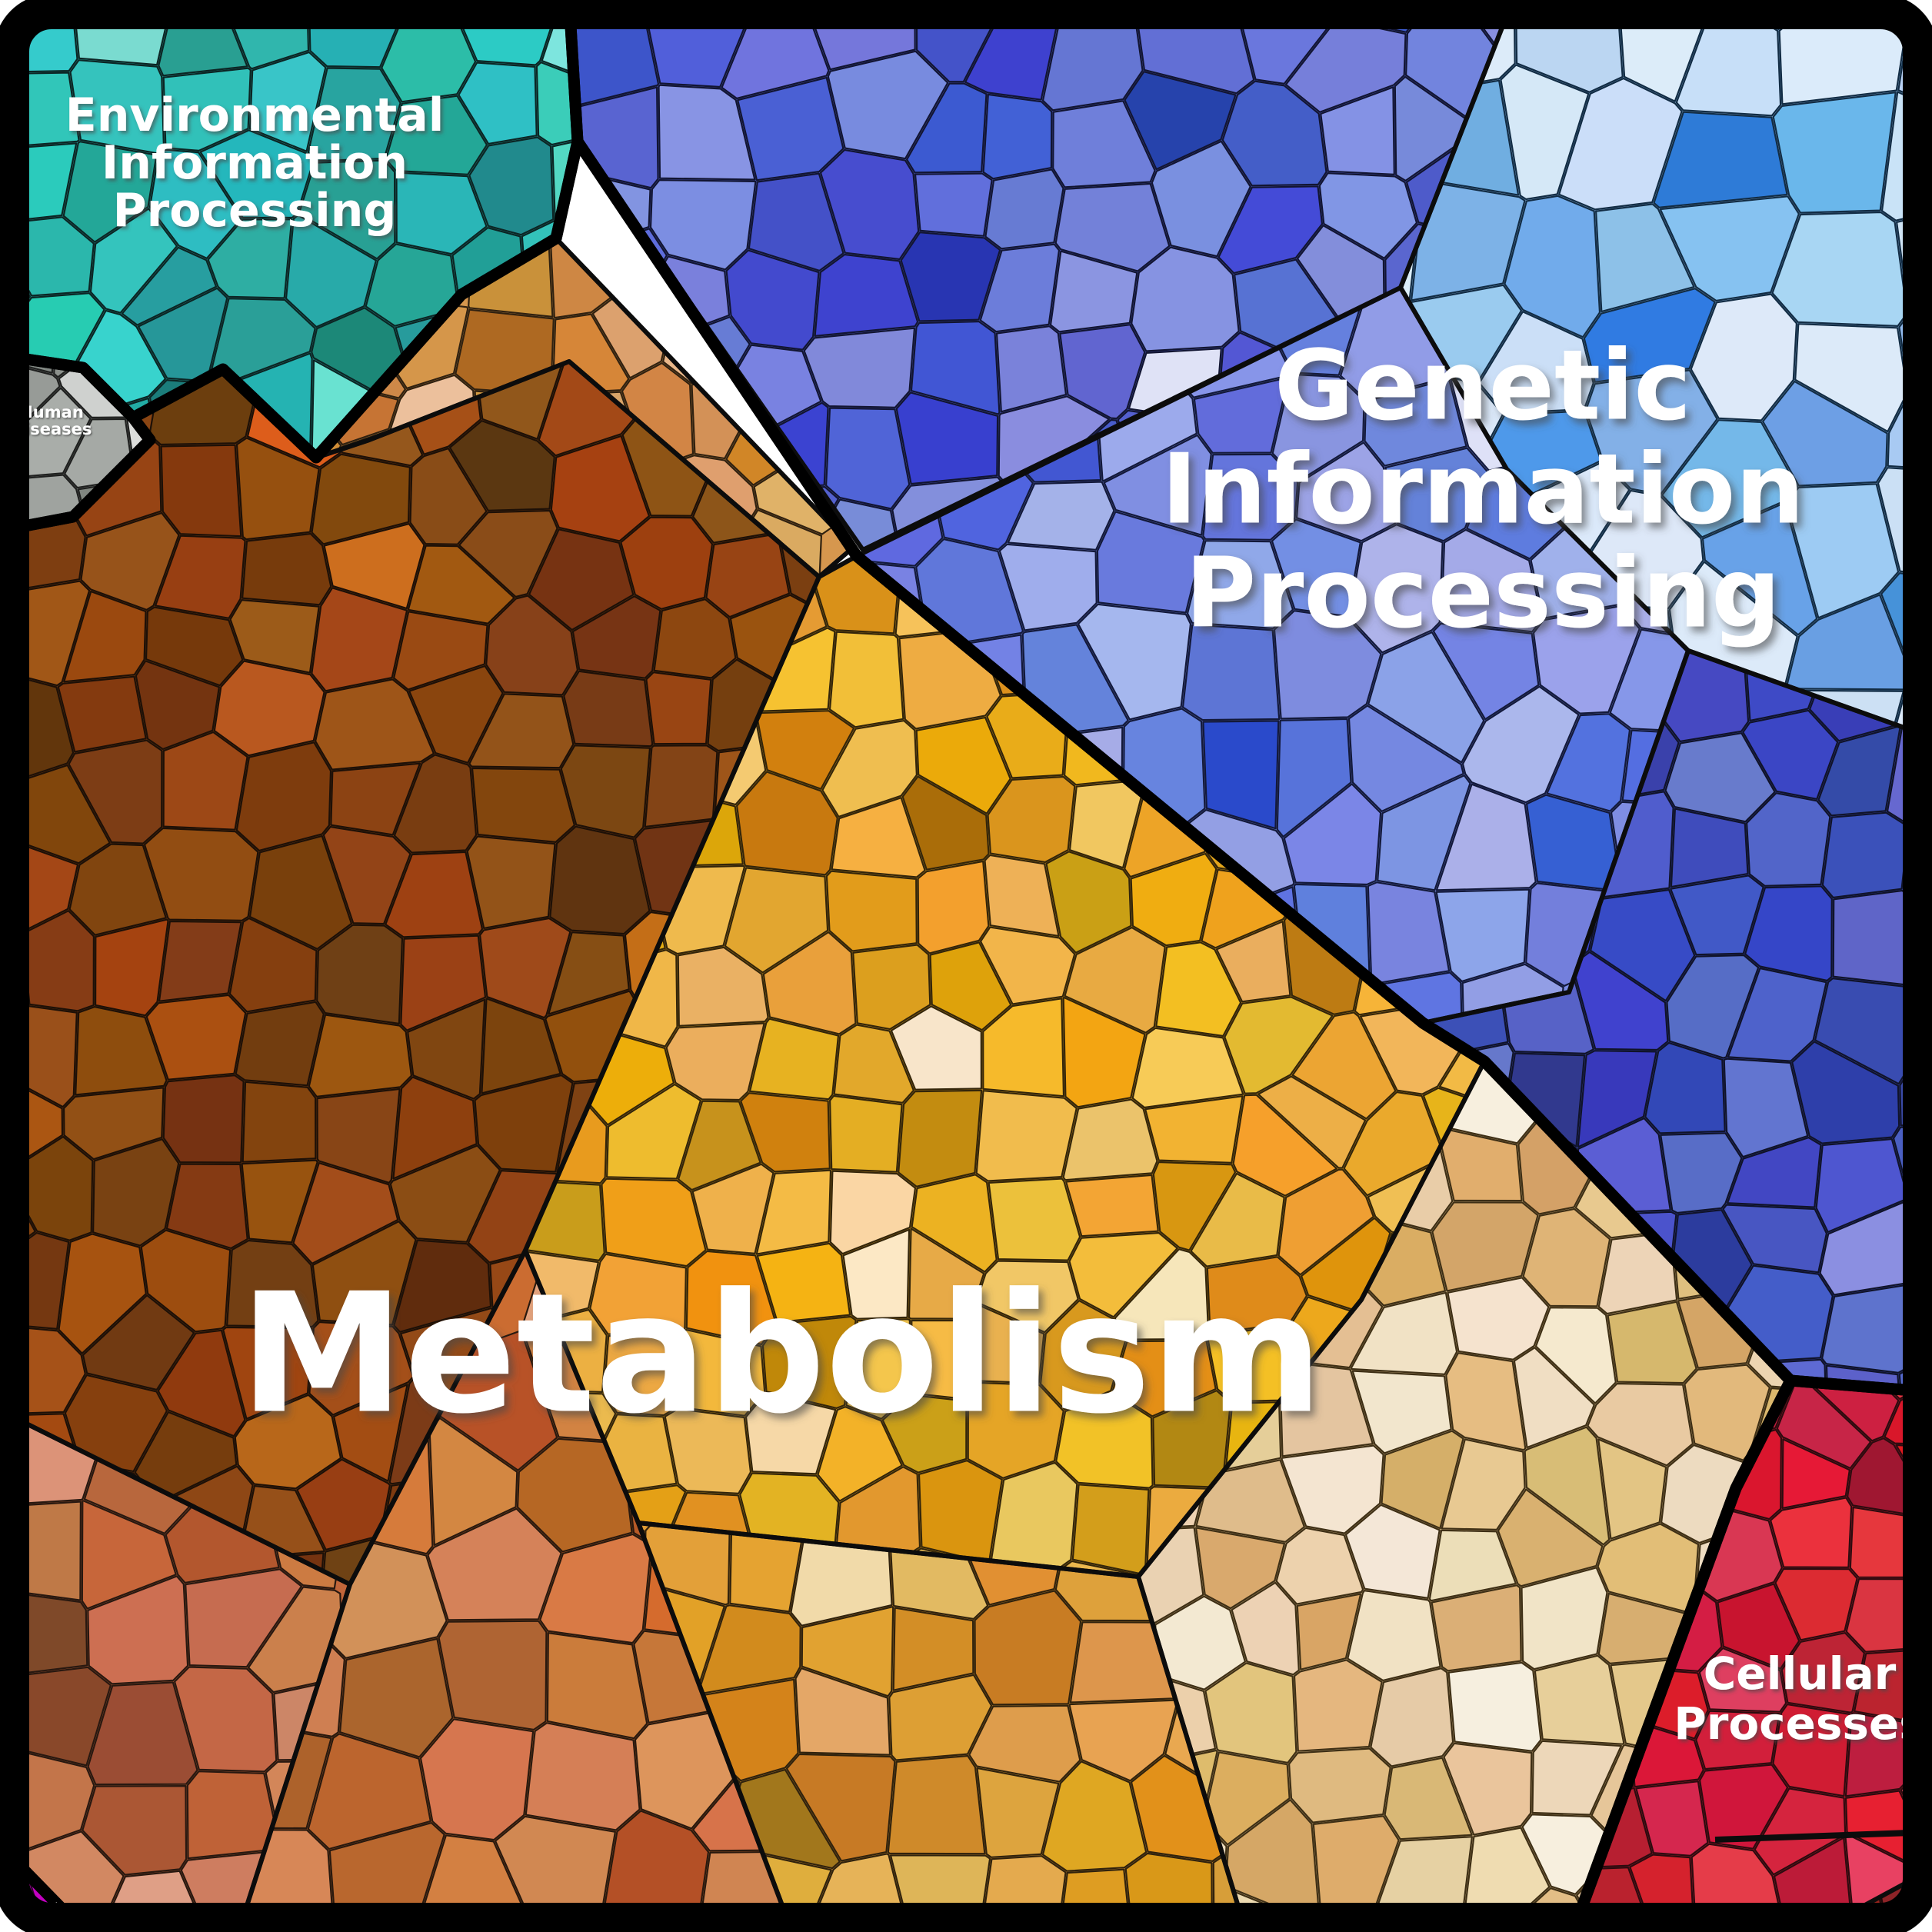 The height and width of the screenshot is (1932, 1932). I want to click on label-metabolism: Metabolism, so click(782, 1354).